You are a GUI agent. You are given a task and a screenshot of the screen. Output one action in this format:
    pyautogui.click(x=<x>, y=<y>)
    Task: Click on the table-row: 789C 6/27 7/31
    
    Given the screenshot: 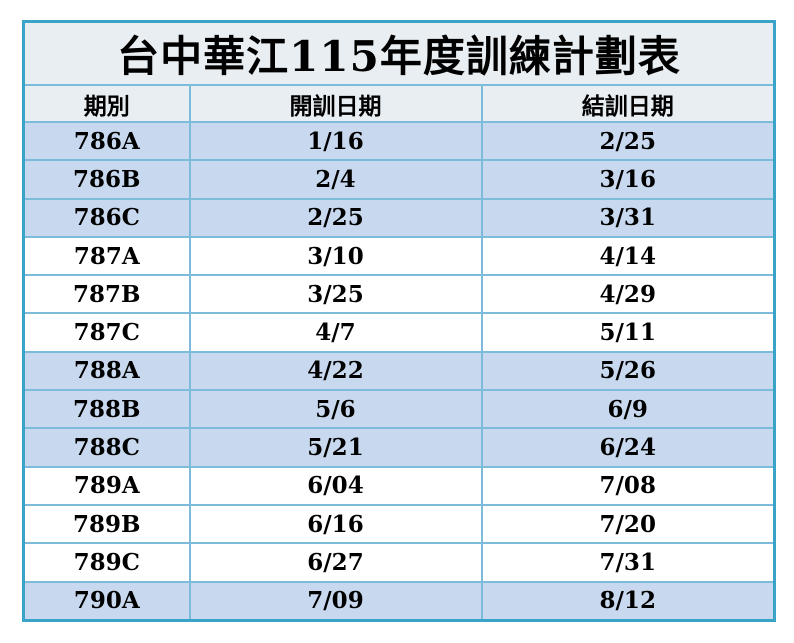 What is the action you would take?
    pyautogui.click(x=399, y=562)
    